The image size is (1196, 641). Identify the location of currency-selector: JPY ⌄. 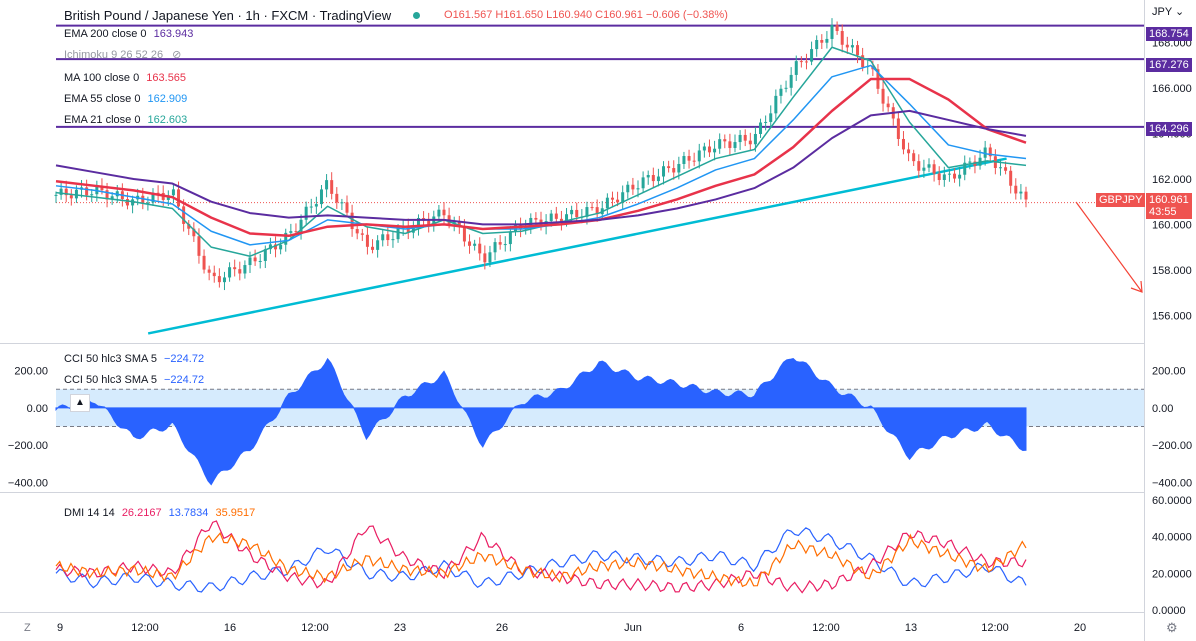
(1168, 11).